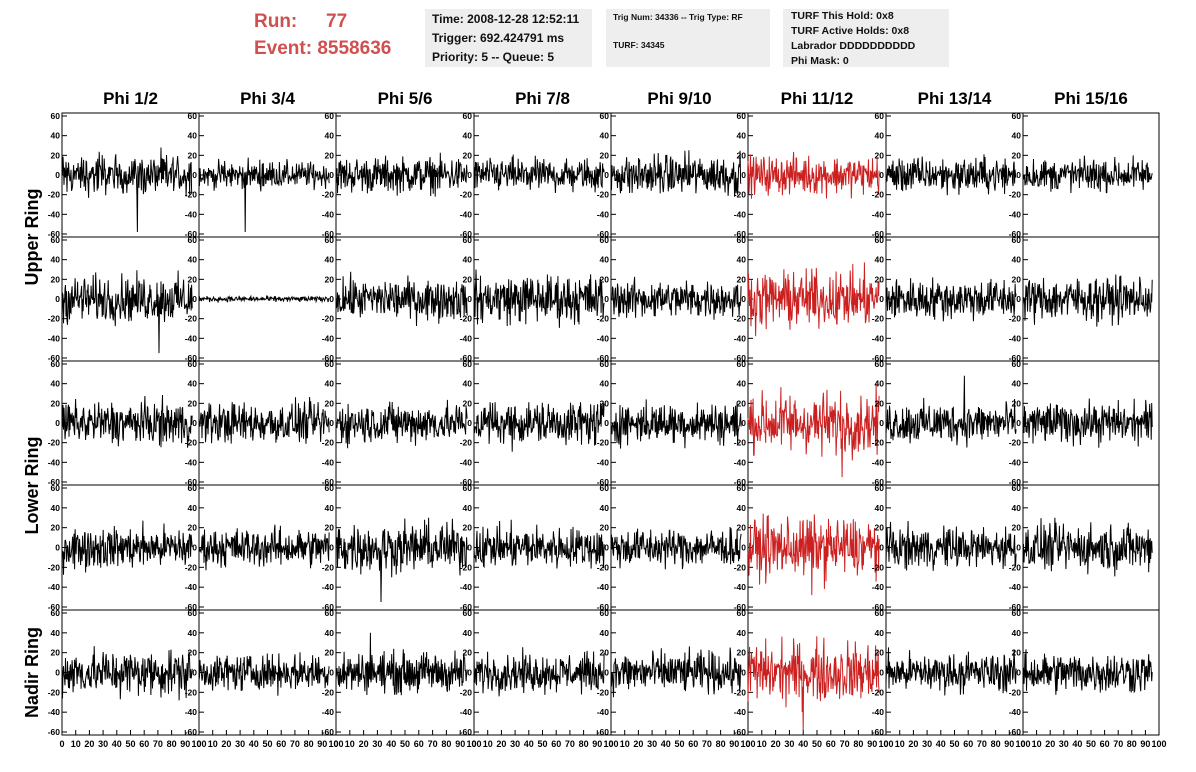 This screenshot has height=772, width=1196. Describe the element at coordinates (850, 31) in the screenshot. I see `turf-active-line: TURF Active Holds: 0x8` at that location.